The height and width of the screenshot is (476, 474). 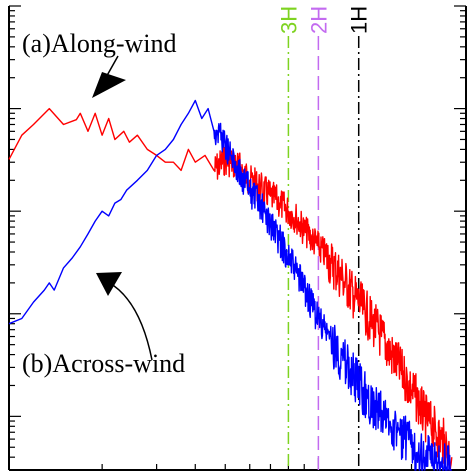 I want to click on arrow-across-shaft, so click(x=130, y=321).